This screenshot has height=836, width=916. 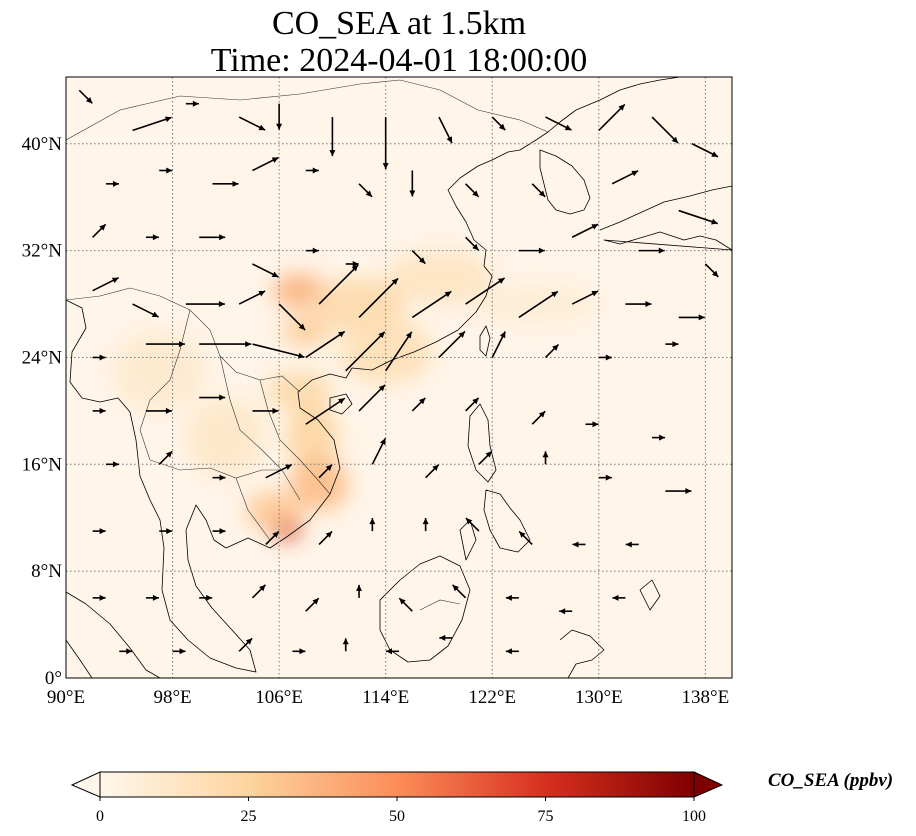 I want to click on coastline-taiwan, so click(x=485, y=341).